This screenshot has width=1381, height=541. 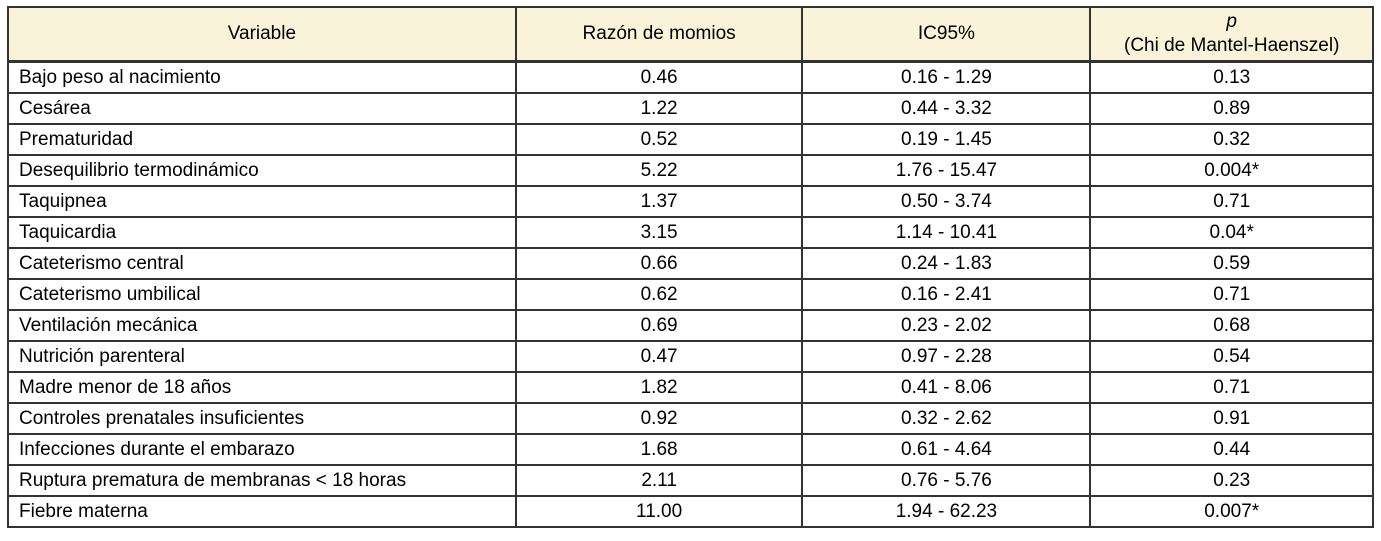 I want to click on variable-cell: Desequilibrio termodinámico, so click(x=262, y=170).